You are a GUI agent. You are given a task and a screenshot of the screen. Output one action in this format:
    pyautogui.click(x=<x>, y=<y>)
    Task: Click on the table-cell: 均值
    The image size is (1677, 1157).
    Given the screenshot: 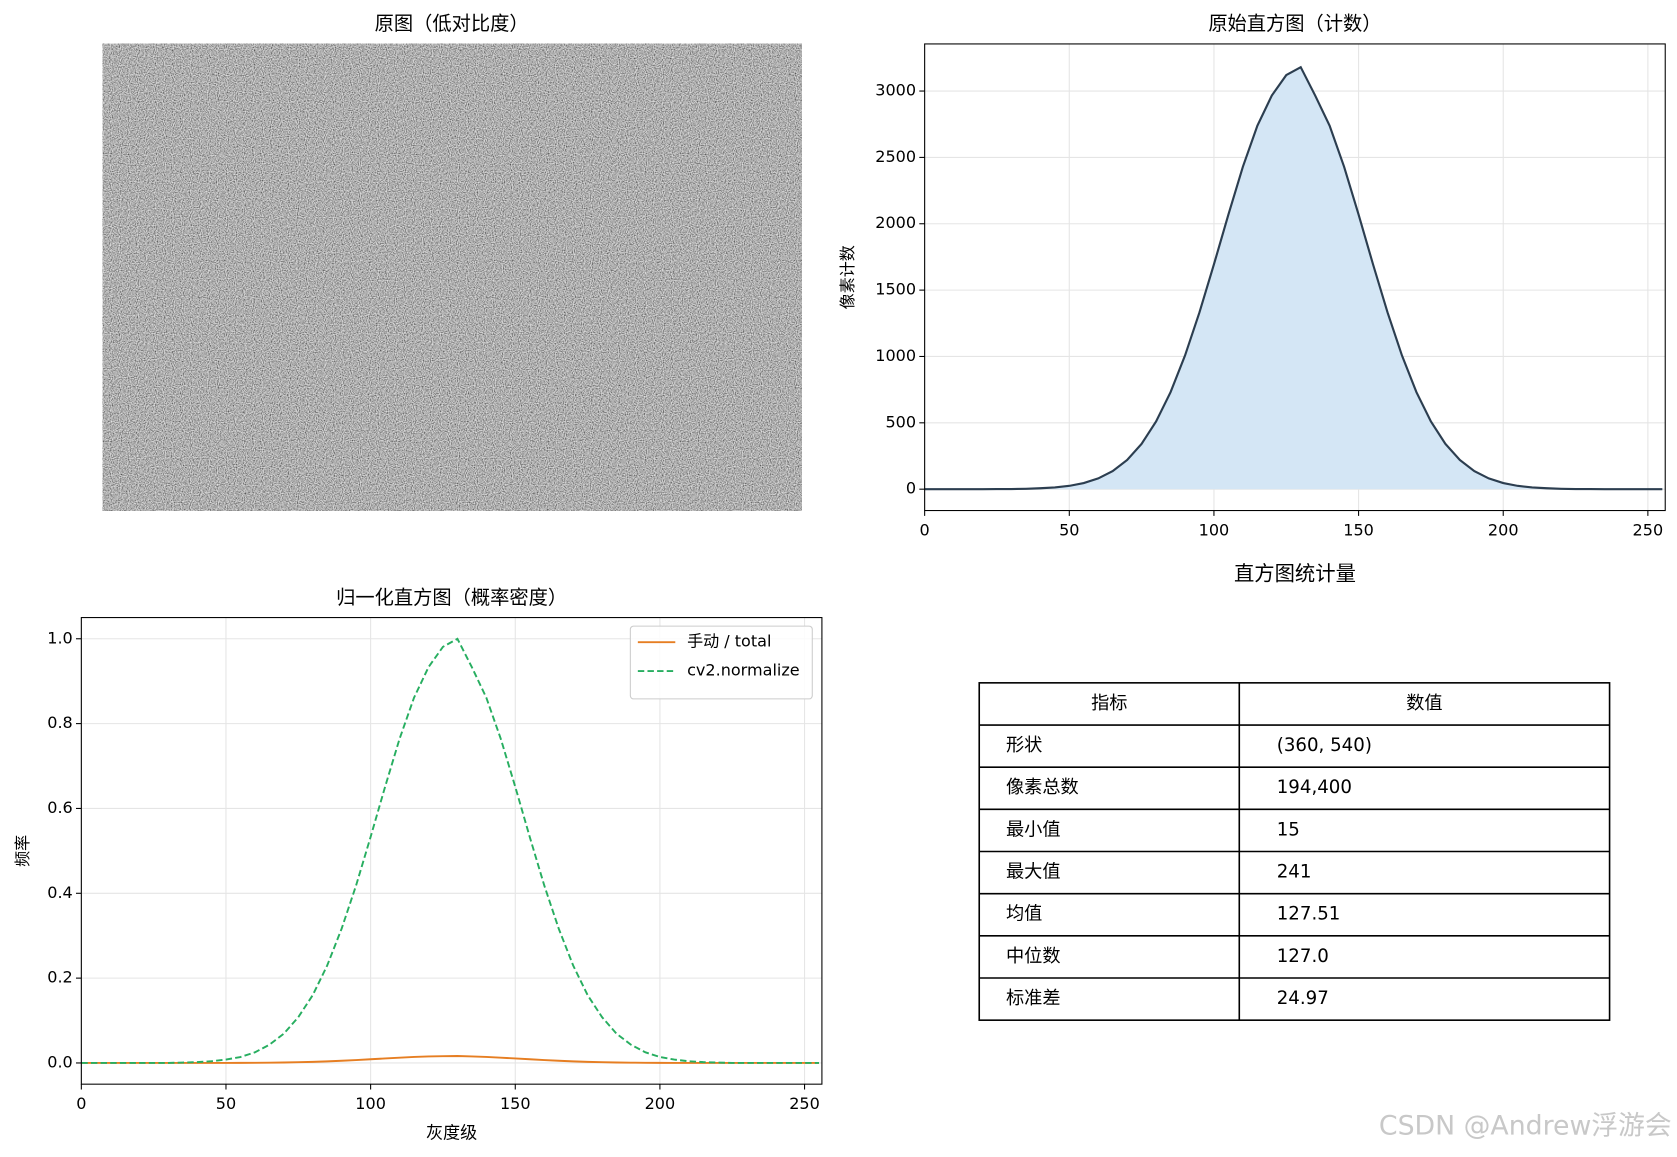 What is the action you would take?
    pyautogui.click(x=1024, y=914)
    